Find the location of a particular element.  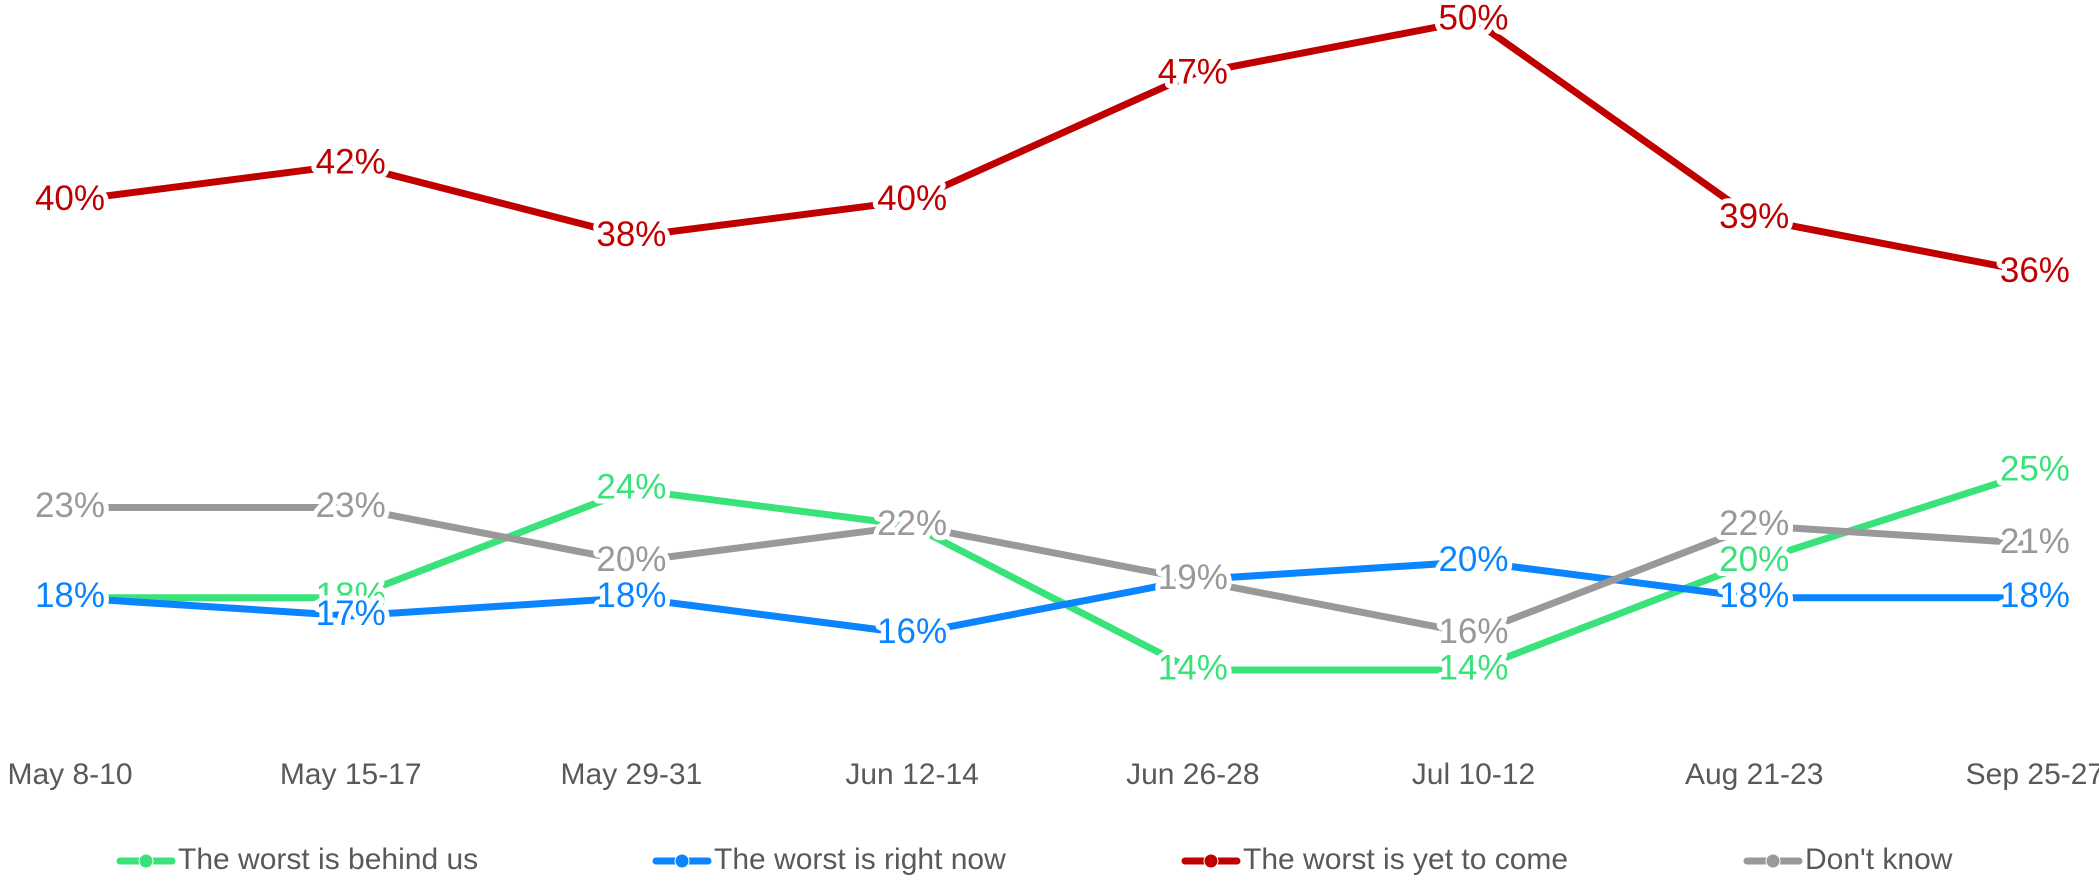

legend-label: The worst is behind us is located at coordinates (328, 859).